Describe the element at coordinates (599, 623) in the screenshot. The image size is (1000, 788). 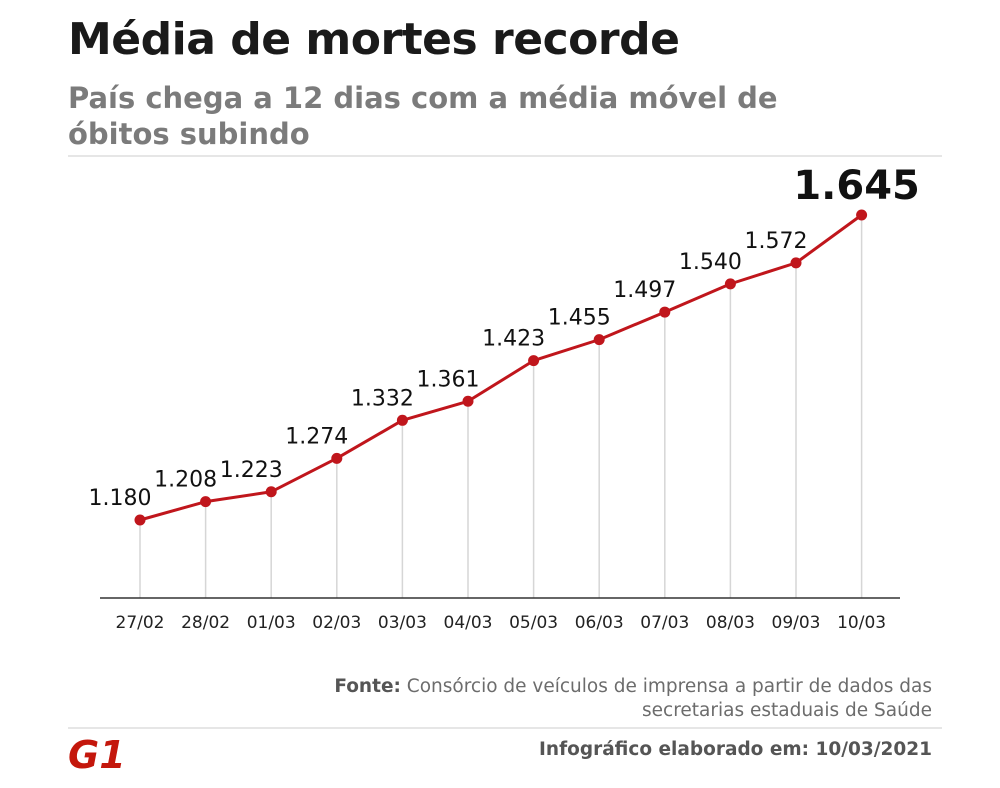
I see `x-tick-label: 06/03` at that location.